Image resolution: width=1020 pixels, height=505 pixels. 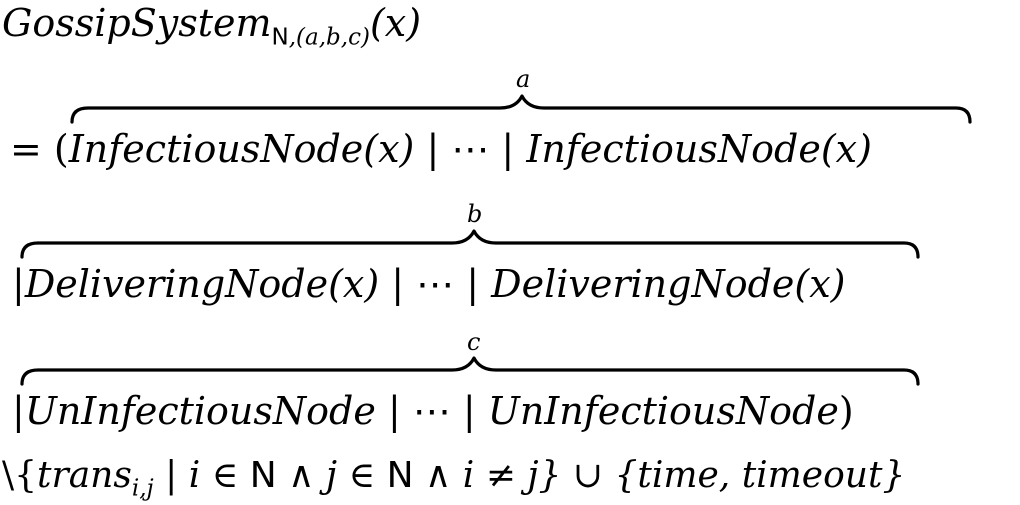 I want to click on condition-i: | i ∈, so click(x=201, y=475).